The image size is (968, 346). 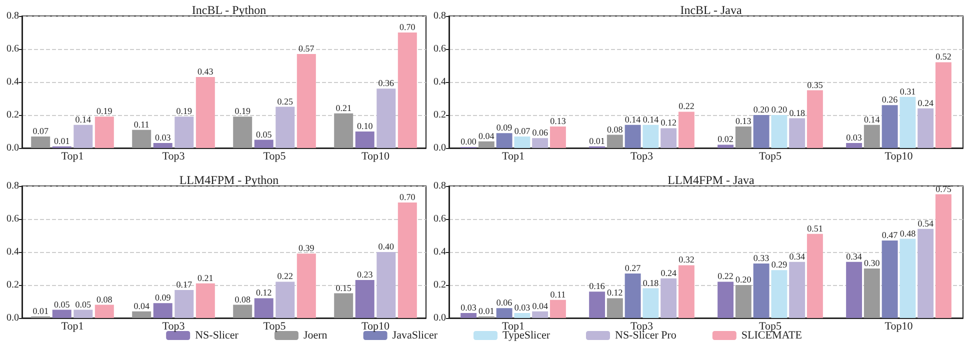 What do you see at coordinates (633, 267) in the screenshot?
I see `data-label: 0.27` at bounding box center [633, 267].